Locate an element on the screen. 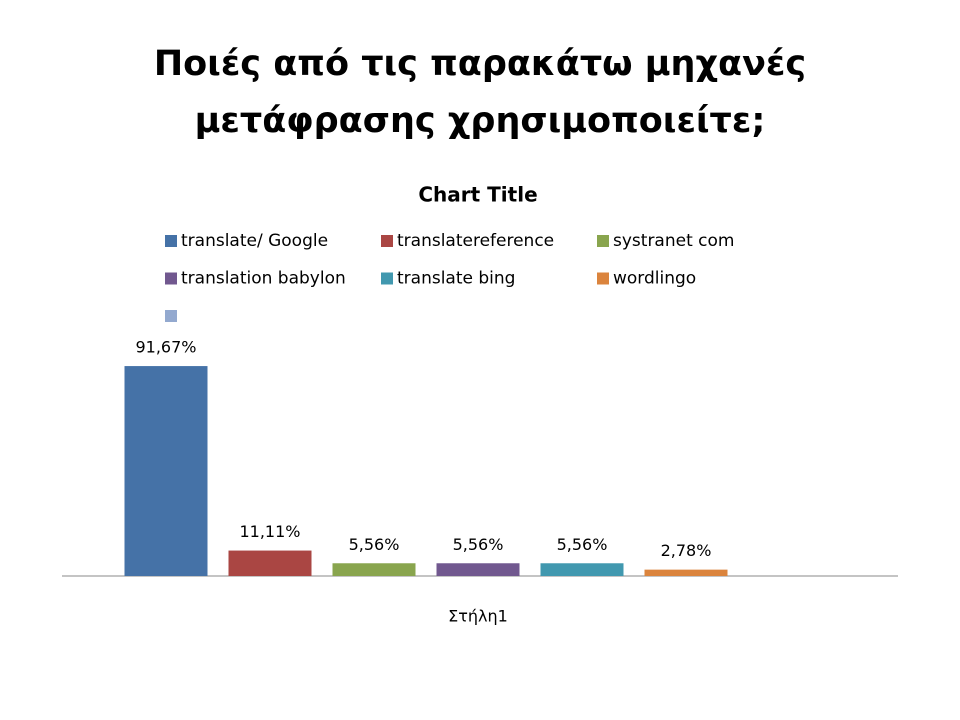 This screenshot has height=720, width=960. legend-label: translatereference is located at coordinates (475, 241).